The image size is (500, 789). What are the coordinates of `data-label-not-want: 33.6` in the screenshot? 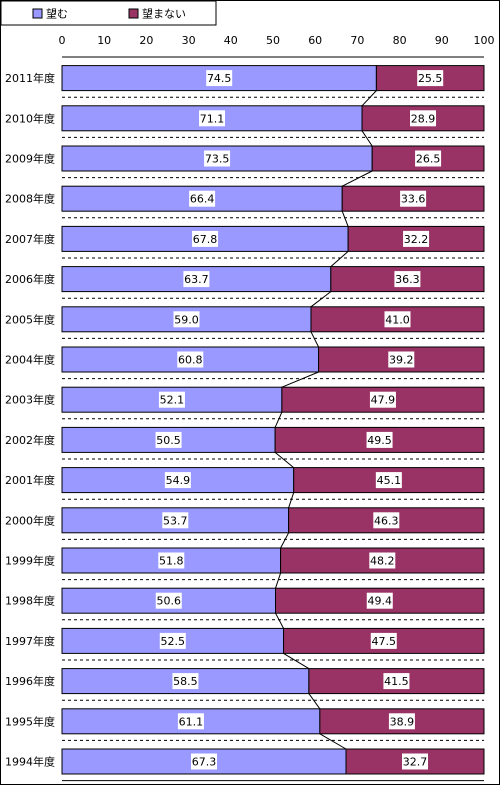 It's located at (413, 199).